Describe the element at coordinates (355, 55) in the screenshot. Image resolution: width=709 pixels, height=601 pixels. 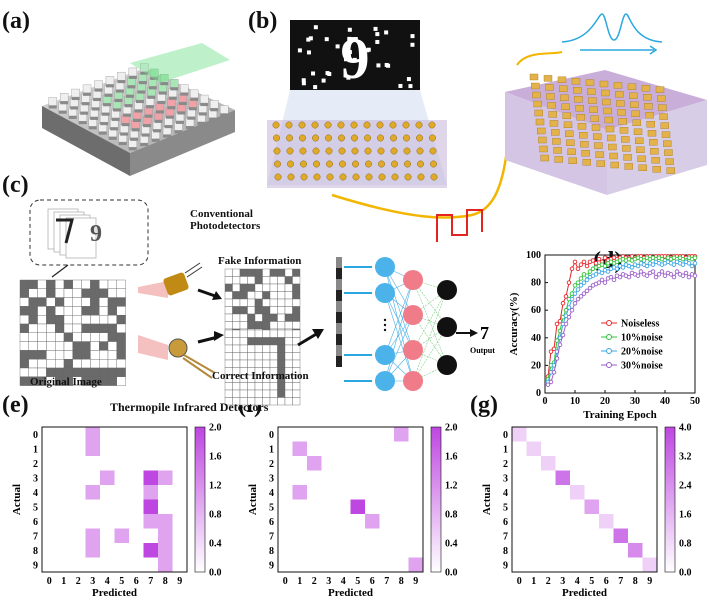
I see `noisy-digit-image: 9` at that location.